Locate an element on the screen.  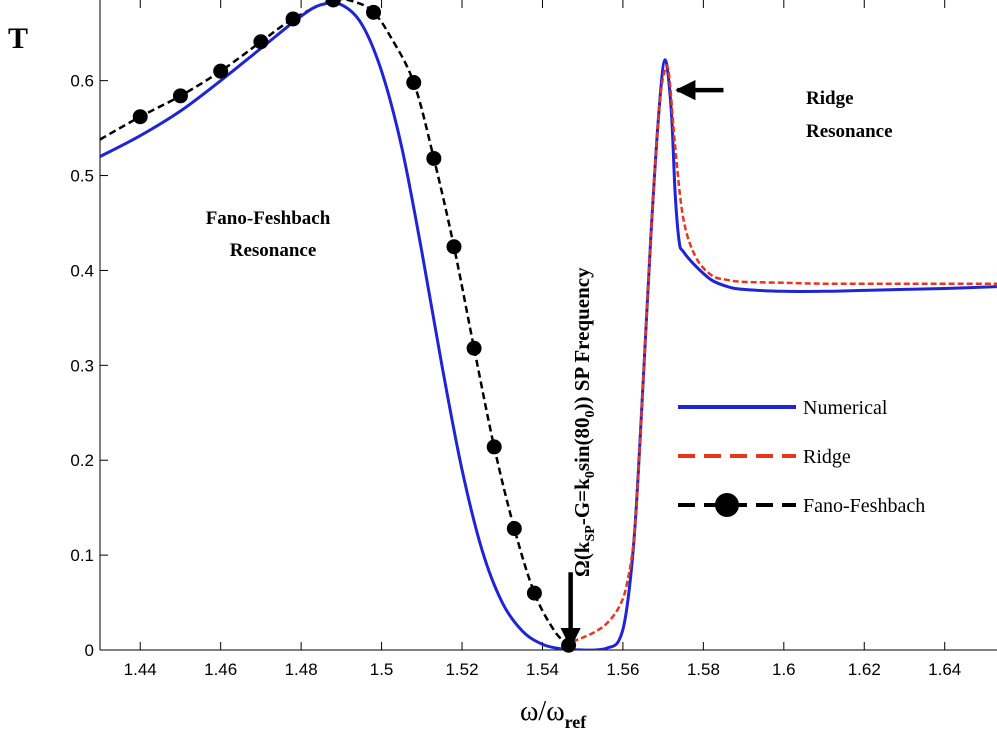
x-tick-label: 1.44 is located at coordinates (140, 669).